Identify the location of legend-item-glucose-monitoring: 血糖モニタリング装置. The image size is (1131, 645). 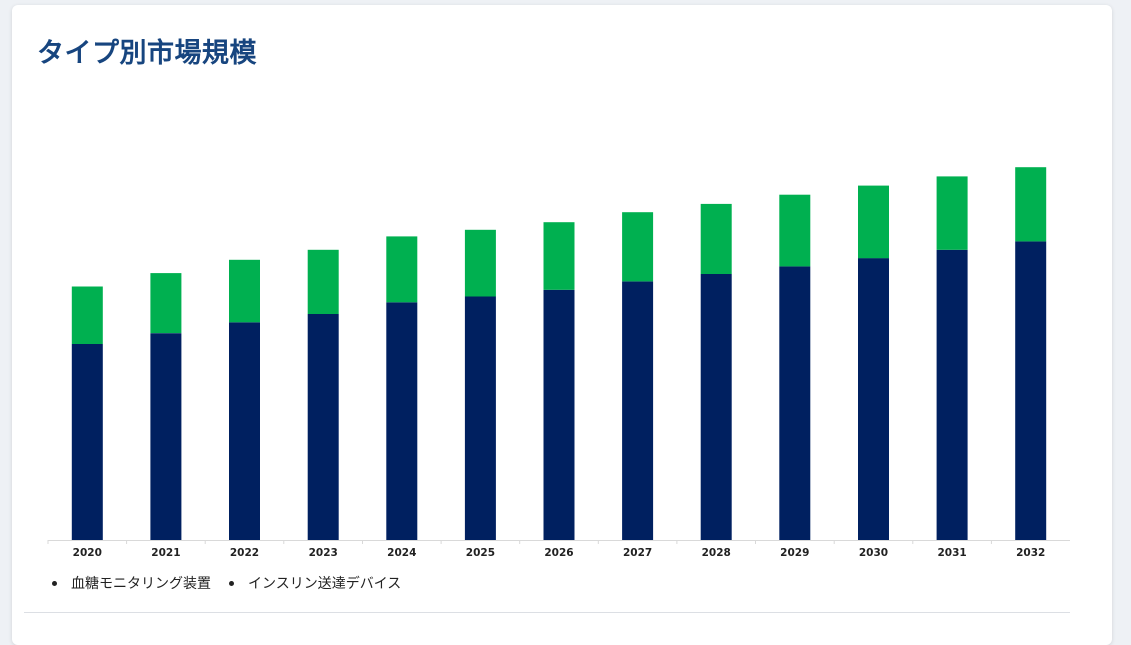
(131, 583).